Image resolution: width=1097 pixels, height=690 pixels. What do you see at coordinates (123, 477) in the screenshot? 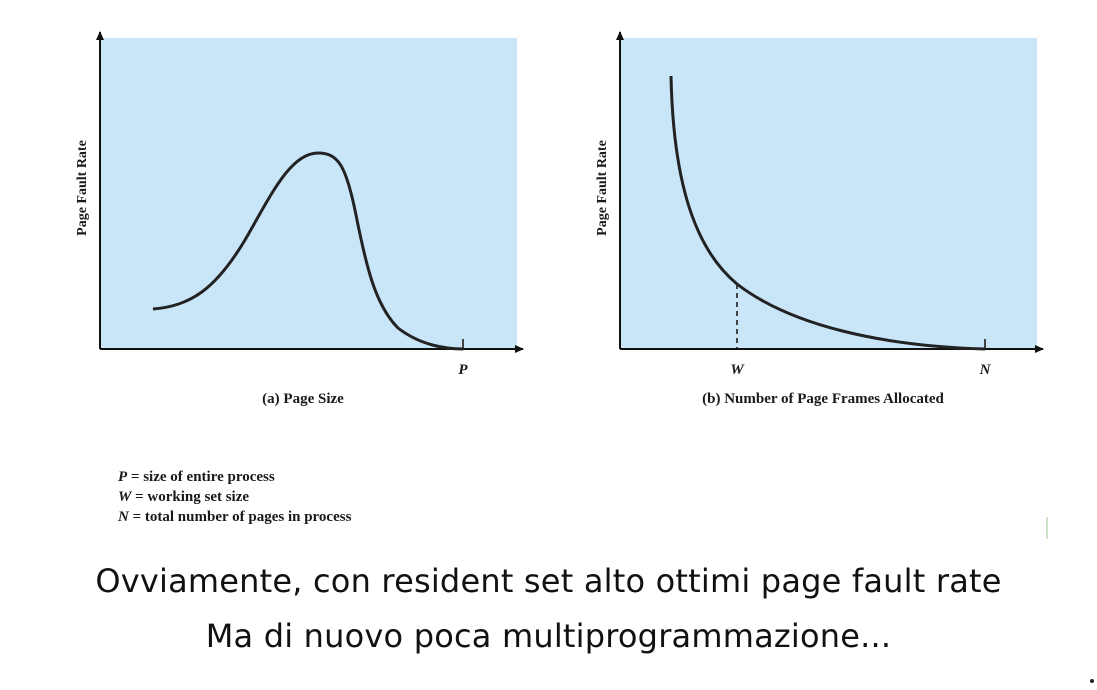
I see `legend-symbol: P` at bounding box center [123, 477].